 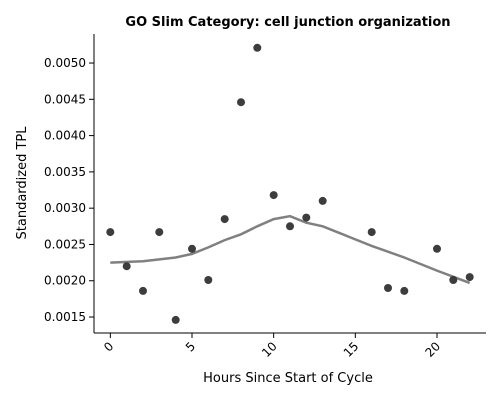 What do you see at coordinates (65, 244) in the screenshot?
I see `y-tick-label: 0.0025` at bounding box center [65, 244].